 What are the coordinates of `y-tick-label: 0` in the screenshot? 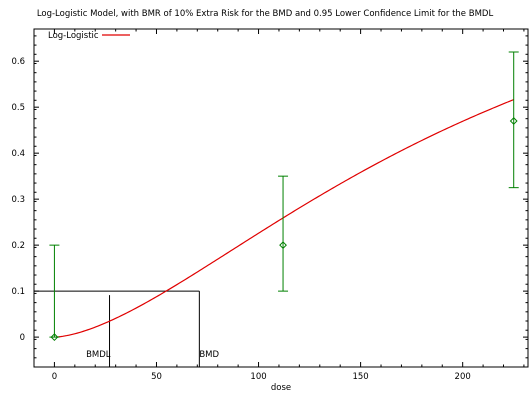 It's located at (22, 338).